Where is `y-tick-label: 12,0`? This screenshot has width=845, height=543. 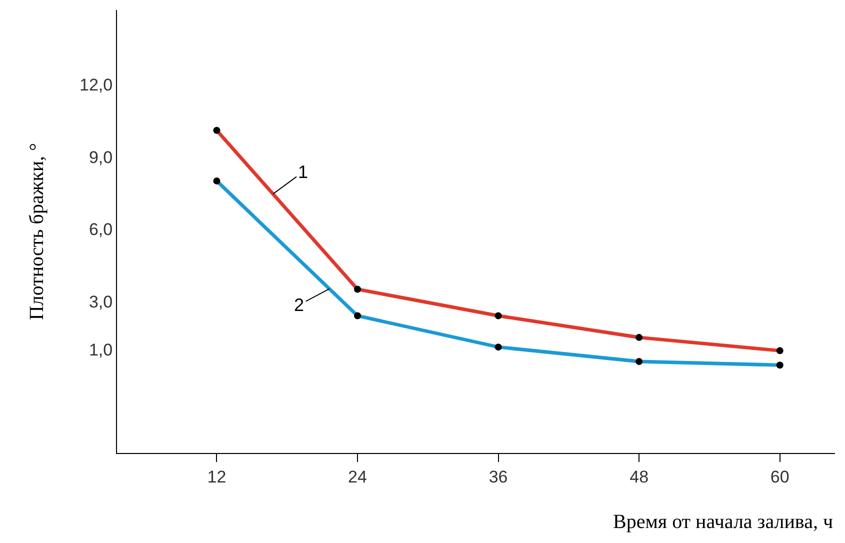
y-tick-label: 12,0 is located at coordinates (96, 85).